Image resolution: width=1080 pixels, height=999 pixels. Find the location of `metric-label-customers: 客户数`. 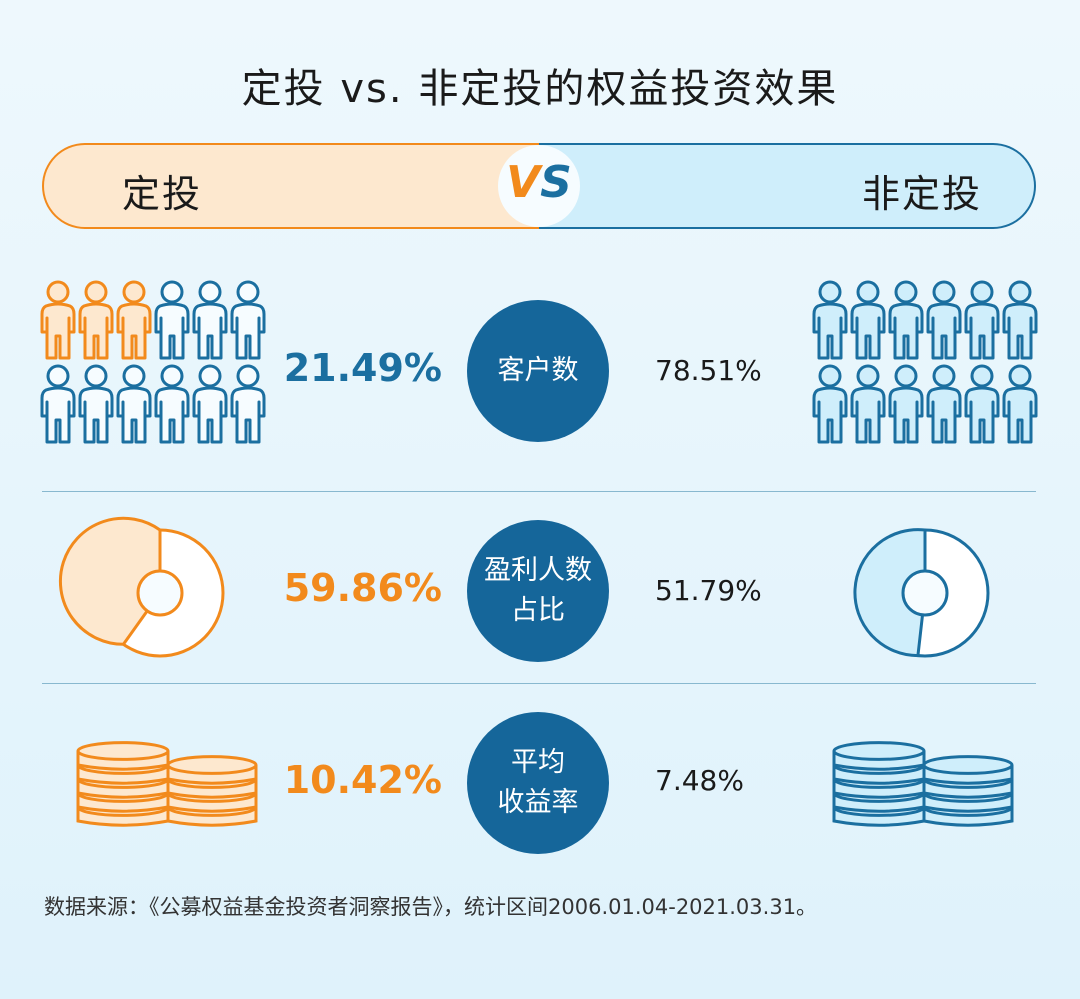

metric-label-customers: 客户数 is located at coordinates (538, 371).